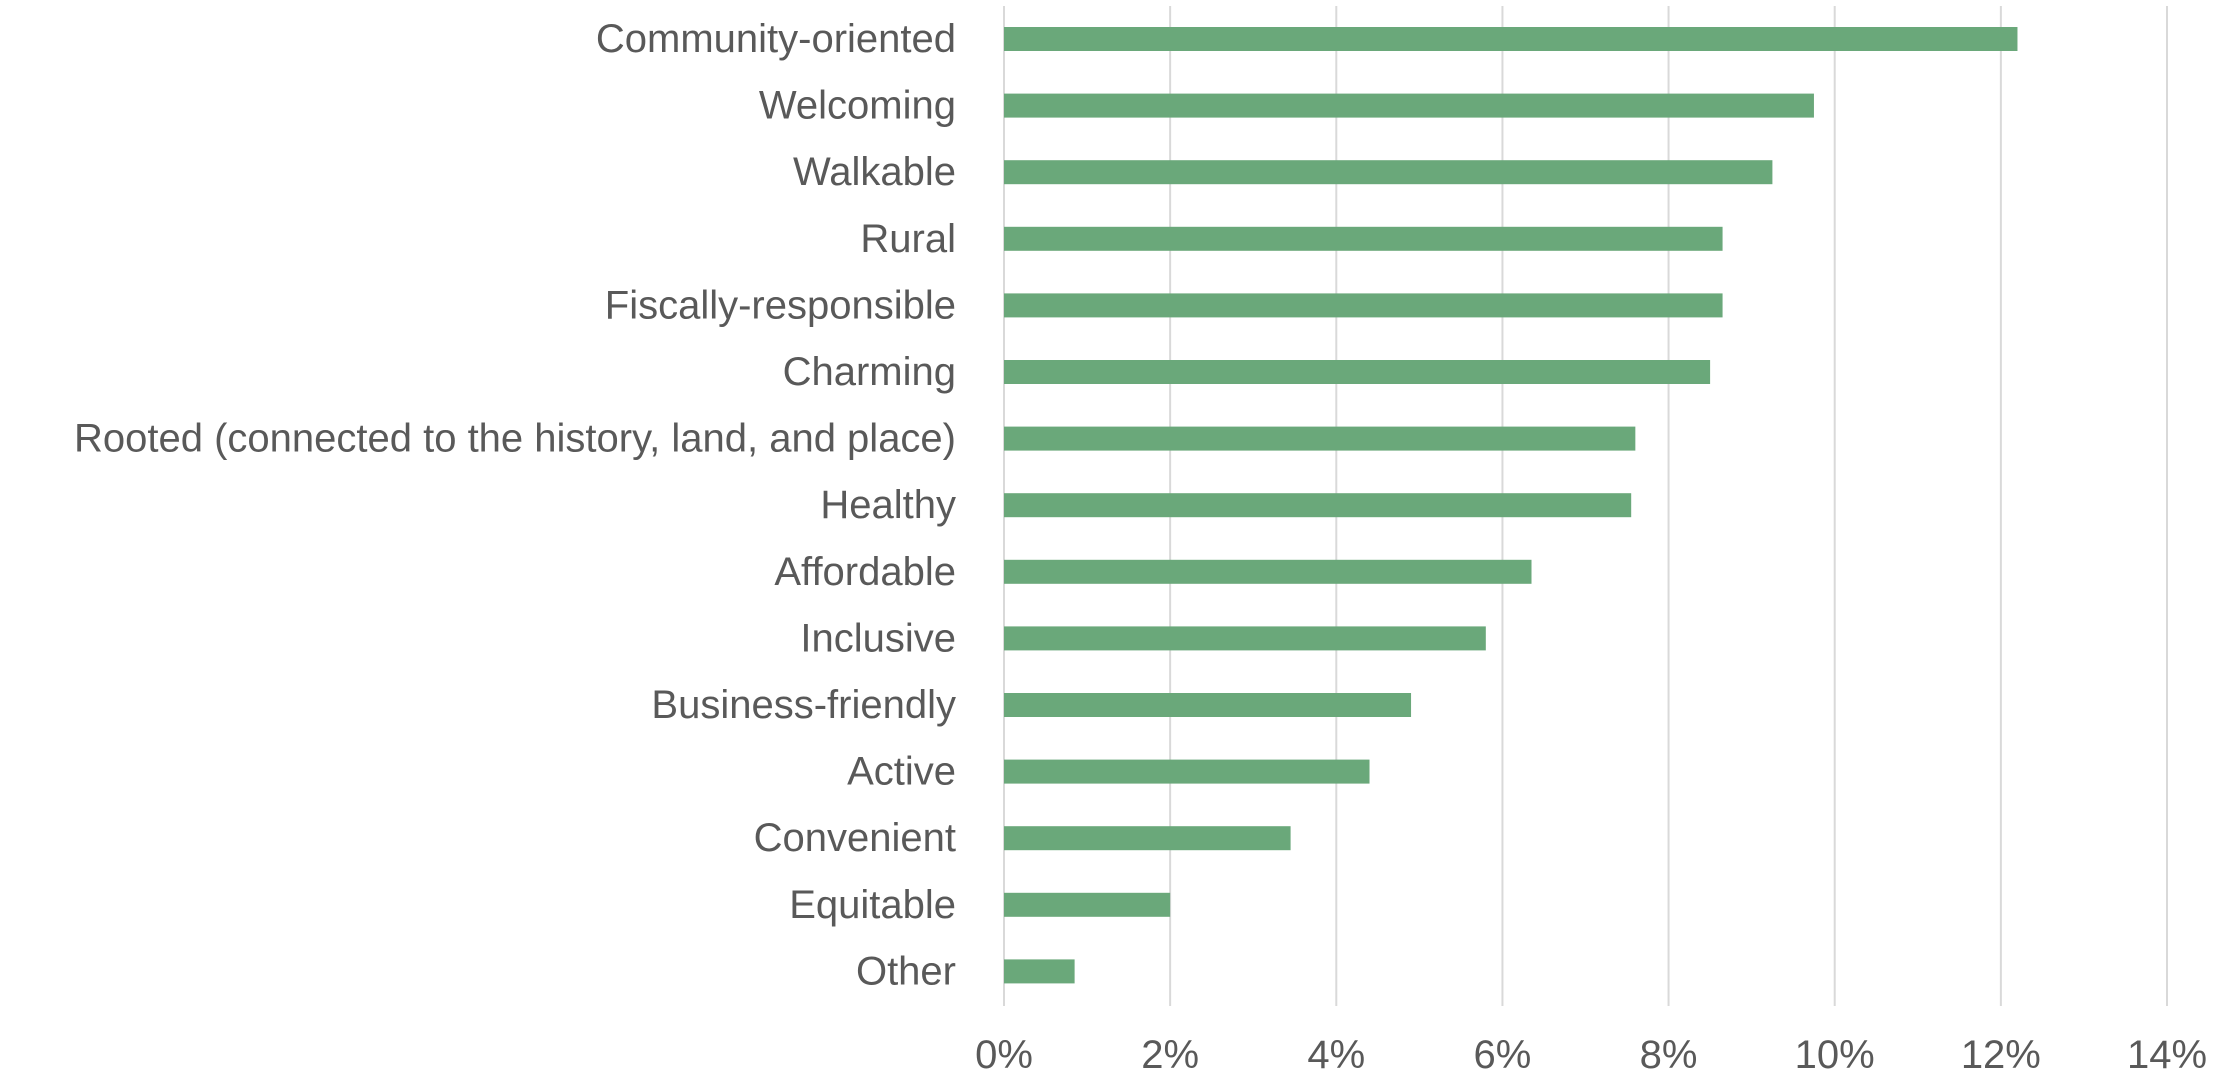  Describe the element at coordinates (908, 239) in the screenshot. I see `category-label: Rural` at that location.